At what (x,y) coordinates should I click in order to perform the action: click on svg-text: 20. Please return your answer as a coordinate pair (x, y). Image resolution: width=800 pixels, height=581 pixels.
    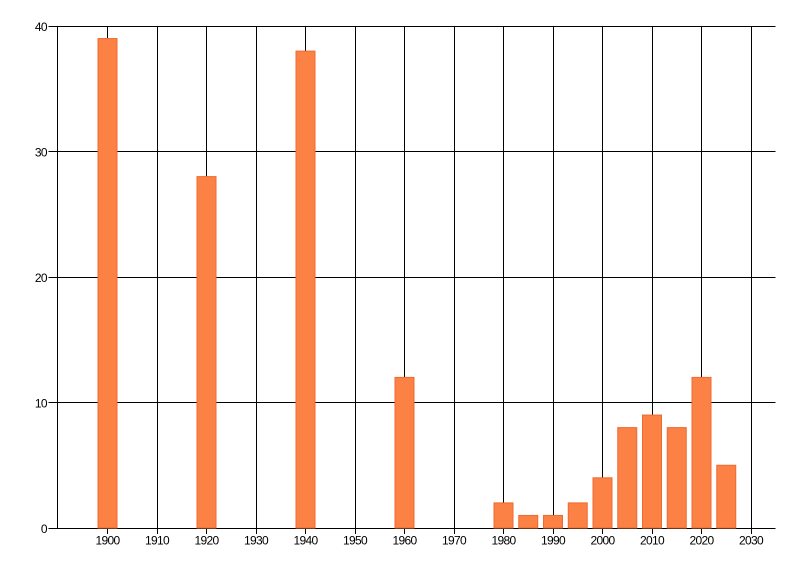
    Looking at the image, I should click on (41, 278).